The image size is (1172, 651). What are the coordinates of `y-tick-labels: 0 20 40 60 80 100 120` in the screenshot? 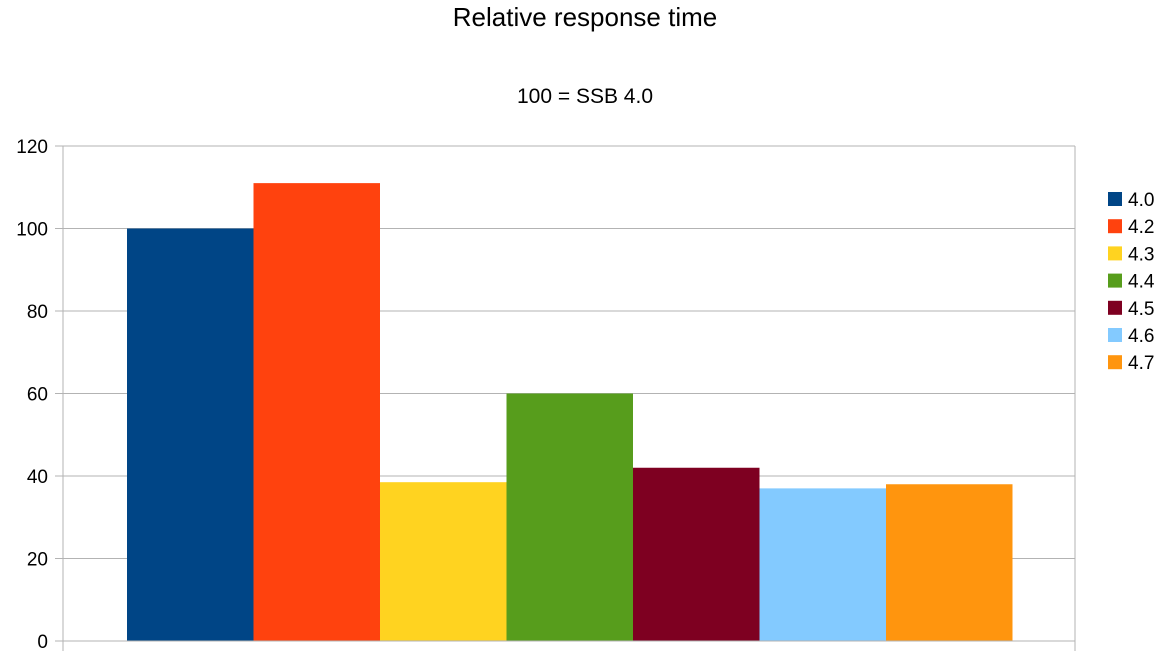 It's located at (32, 394).